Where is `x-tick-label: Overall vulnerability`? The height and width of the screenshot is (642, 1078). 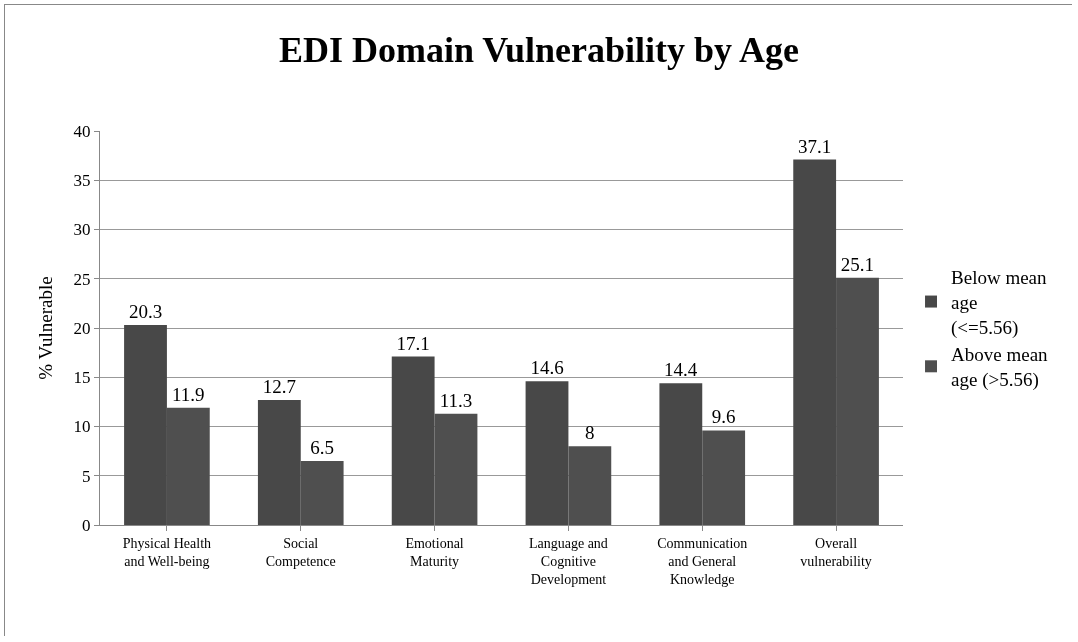 x-tick-label: Overall vulnerability is located at coordinates (836, 552).